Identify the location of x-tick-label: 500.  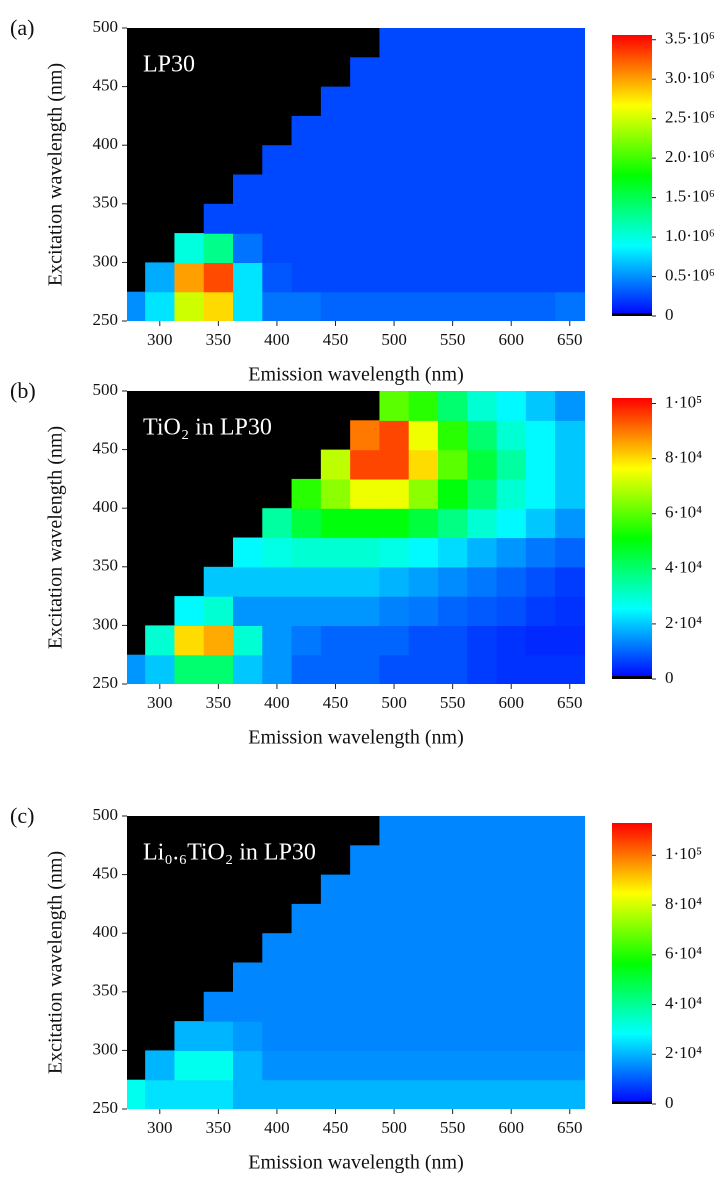
(394, 702).